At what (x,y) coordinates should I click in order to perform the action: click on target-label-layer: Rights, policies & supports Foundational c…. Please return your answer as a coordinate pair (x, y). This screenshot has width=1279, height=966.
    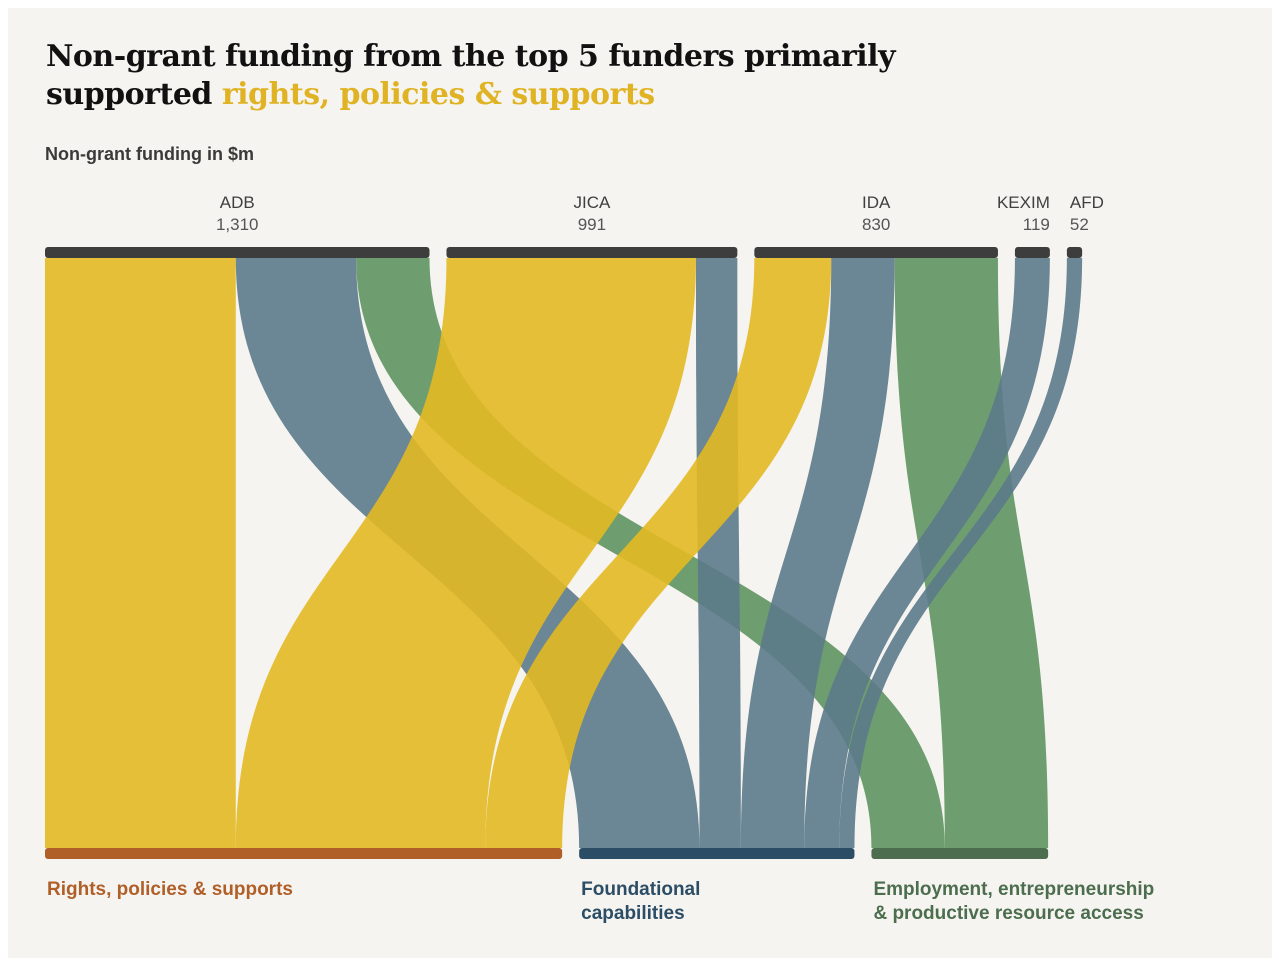
    Looking at the image, I should click on (600, 901).